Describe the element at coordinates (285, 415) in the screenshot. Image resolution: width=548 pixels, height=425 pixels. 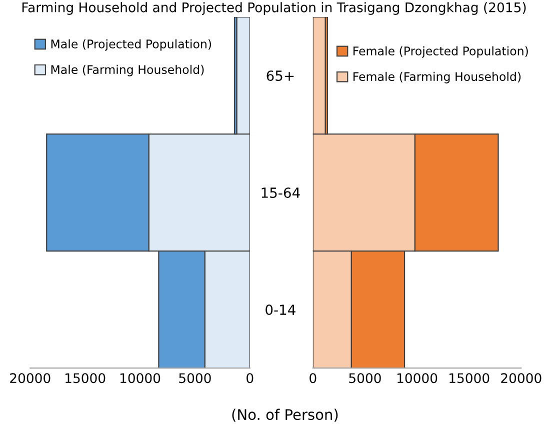
I see `x-axis-title: (No. of Person)` at that location.